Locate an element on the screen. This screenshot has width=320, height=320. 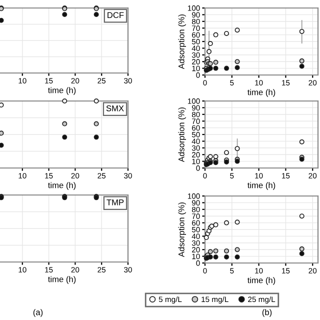
text: (b) is located at coordinates (267, 313).